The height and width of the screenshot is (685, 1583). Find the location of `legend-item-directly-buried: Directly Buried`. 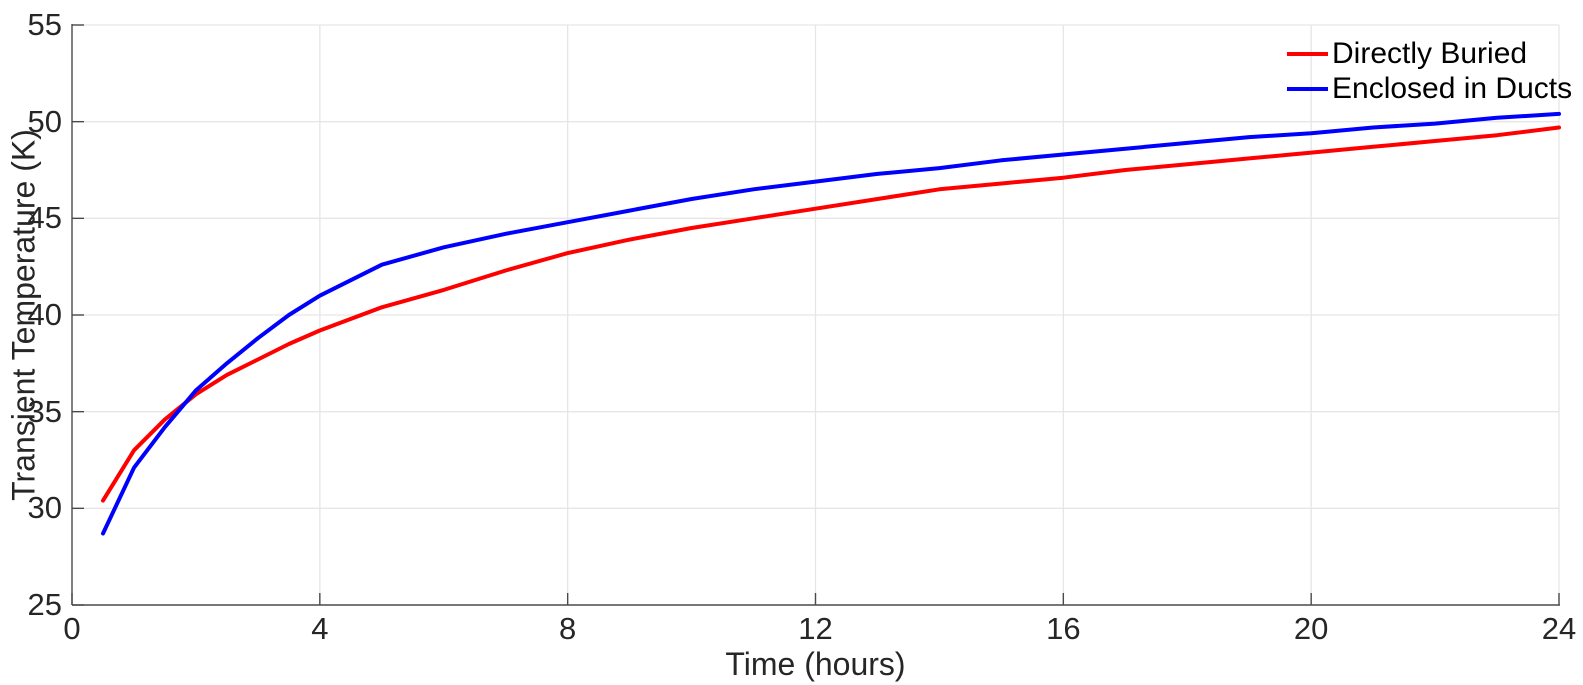

legend-item-directly-buried: Directly Buried is located at coordinates (1429, 53).